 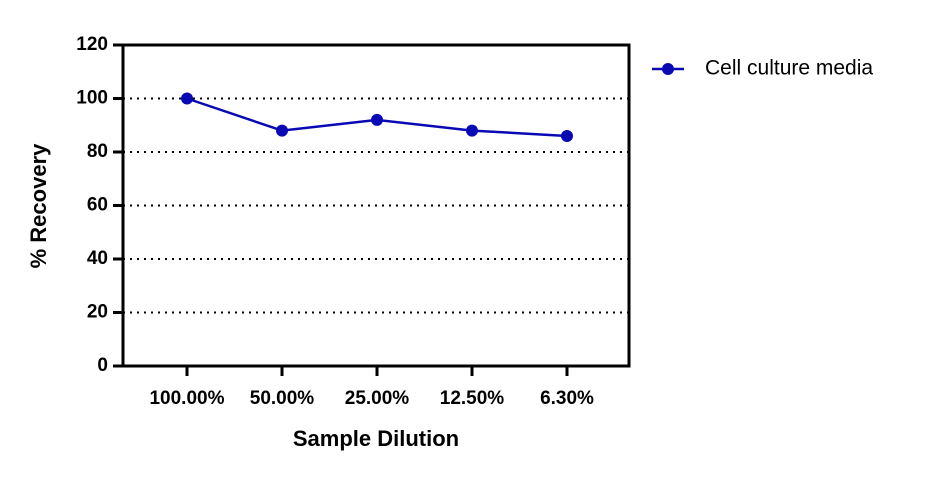 What do you see at coordinates (377, 398) in the screenshot?
I see `x-tick-label: 25.00%` at bounding box center [377, 398].